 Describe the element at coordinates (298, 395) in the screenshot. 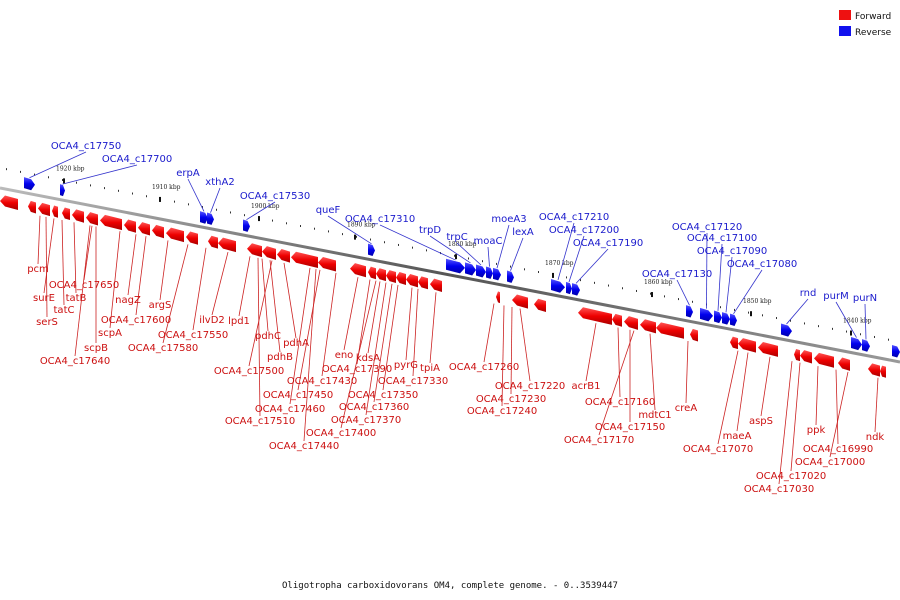

I see `gene-label-OCA4_c17450: OCA4_c17450` at that location.